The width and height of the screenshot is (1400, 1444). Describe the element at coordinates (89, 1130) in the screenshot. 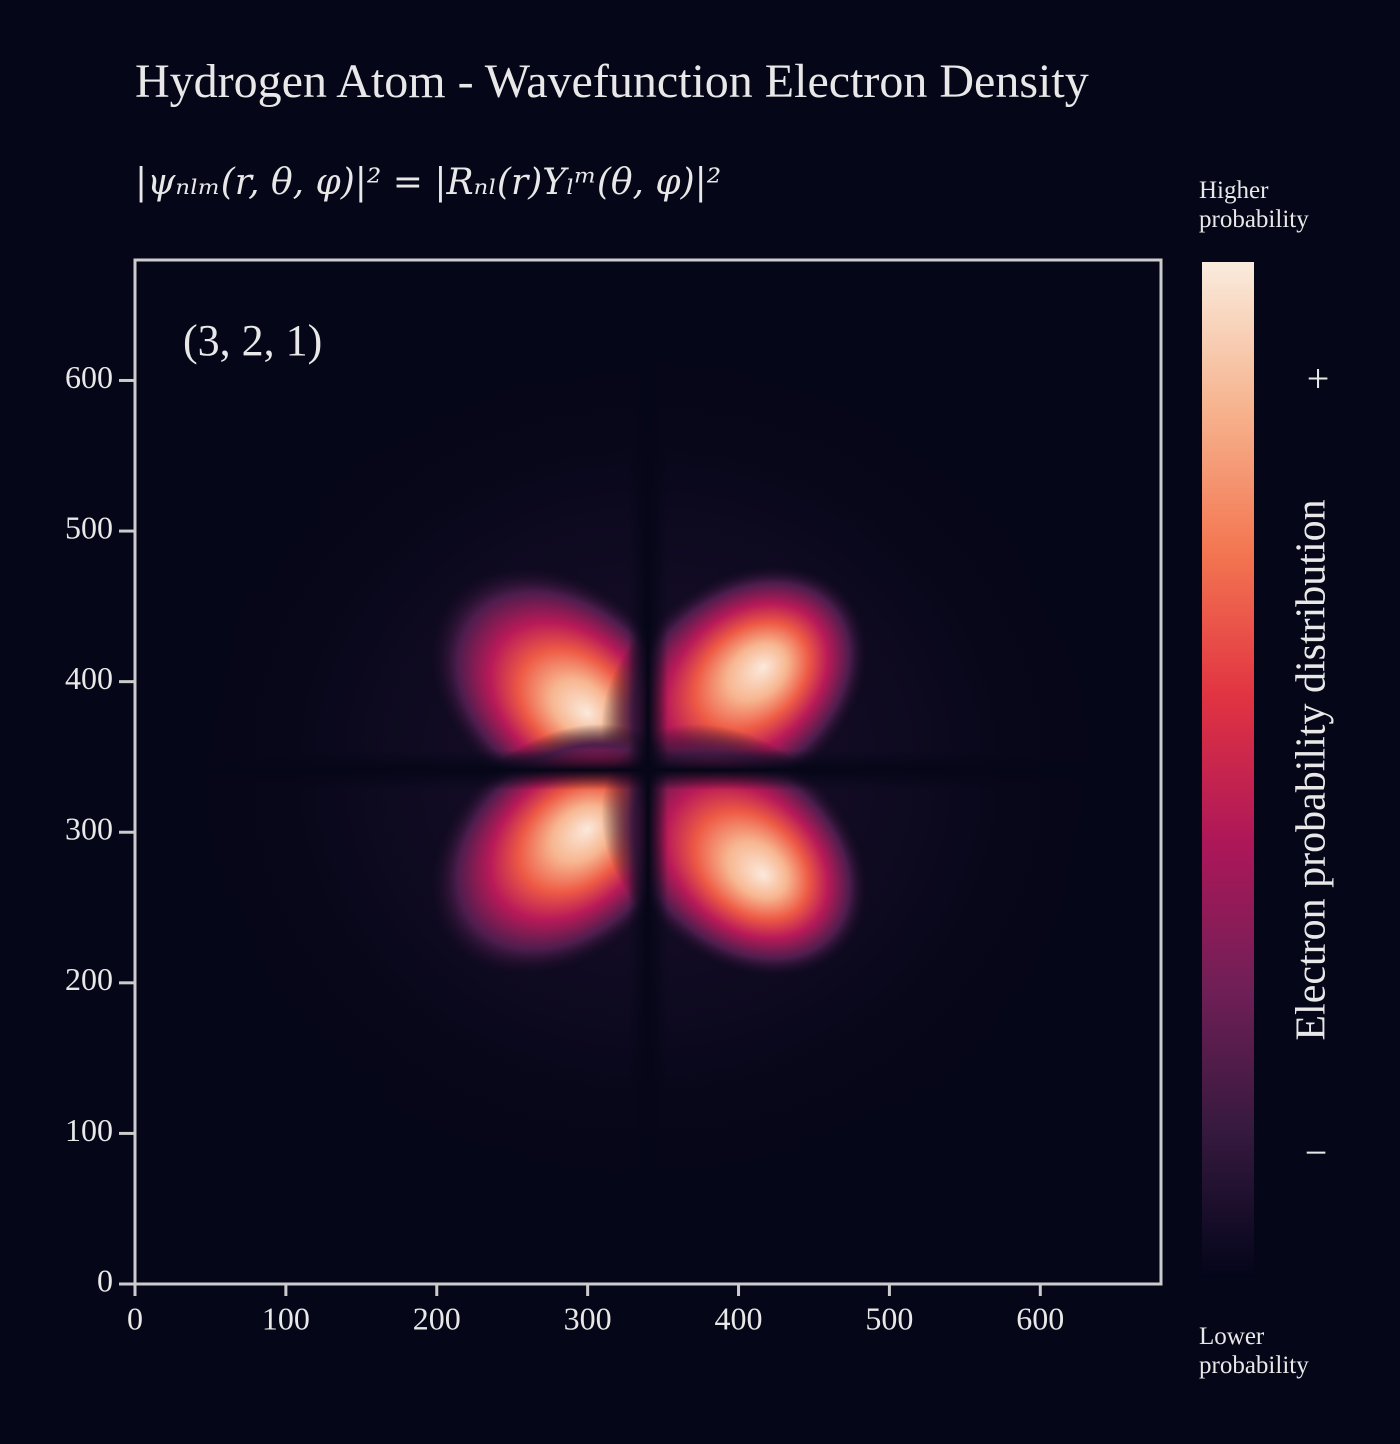

I see `y-tick-label: 100` at that location.